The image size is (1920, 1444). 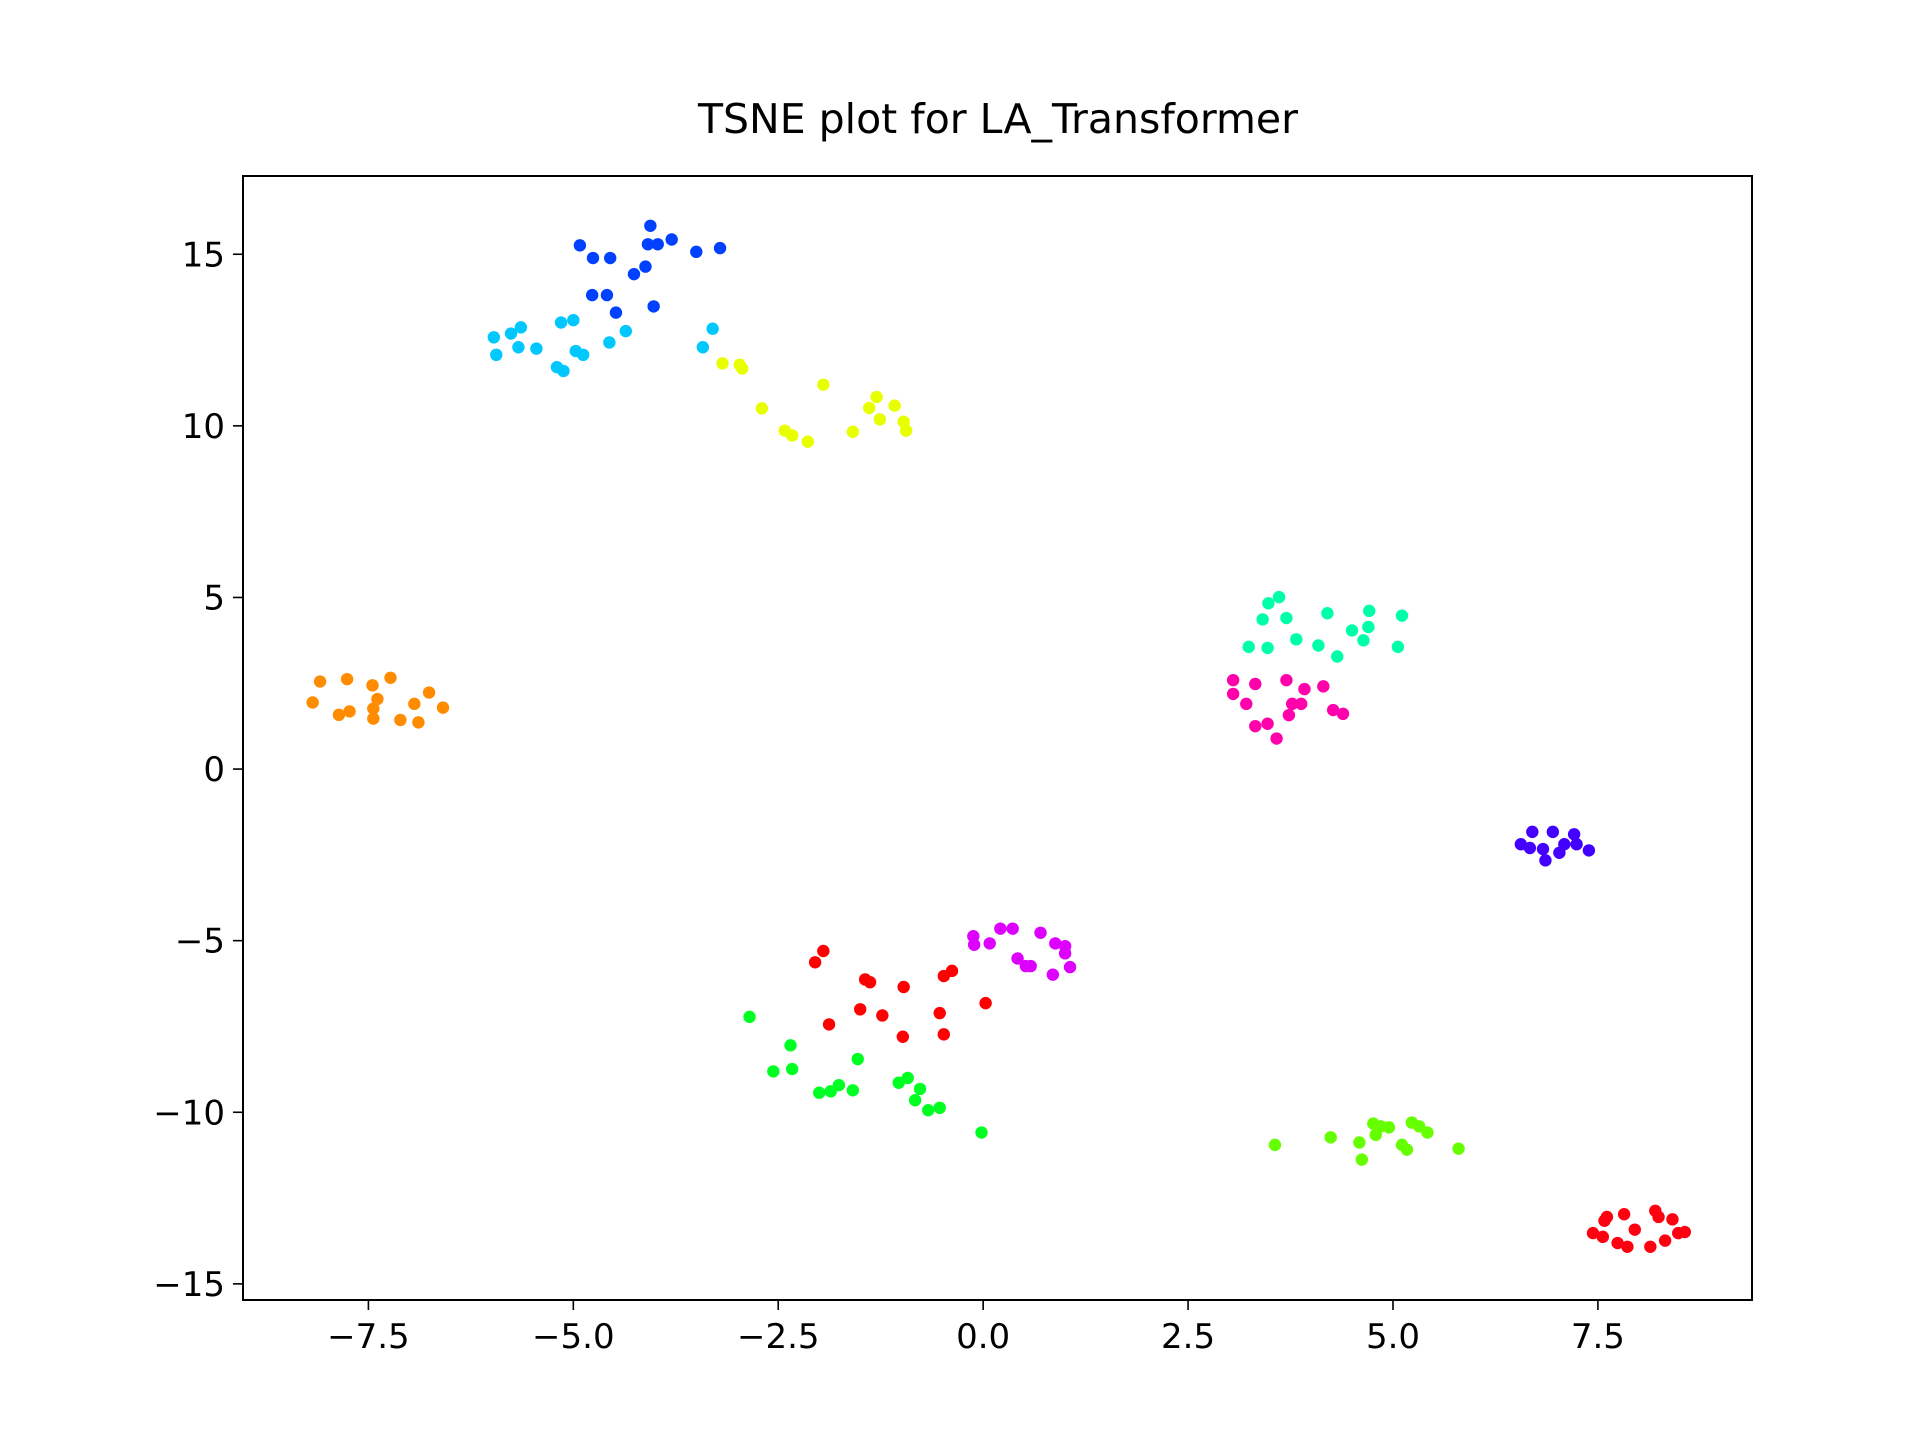 What do you see at coordinates (1598, 1337) in the screenshot?
I see `x-tick-label: 7.5` at bounding box center [1598, 1337].